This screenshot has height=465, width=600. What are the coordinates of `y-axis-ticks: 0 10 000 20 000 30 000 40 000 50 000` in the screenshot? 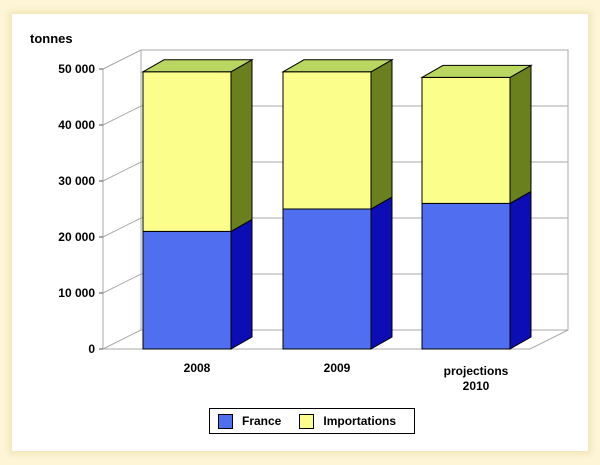 It's located at (80, 209).